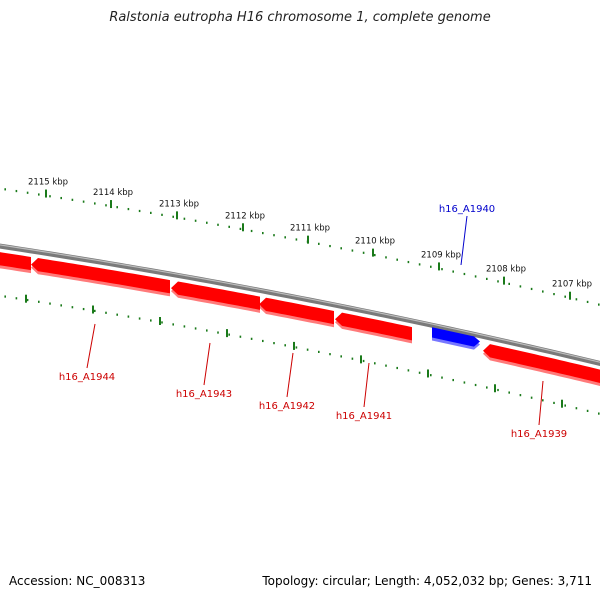 This screenshot has height=600, width=600. Describe the element at coordinates (204, 394) in the screenshot. I see `gene-label: h16_A1943` at that location.